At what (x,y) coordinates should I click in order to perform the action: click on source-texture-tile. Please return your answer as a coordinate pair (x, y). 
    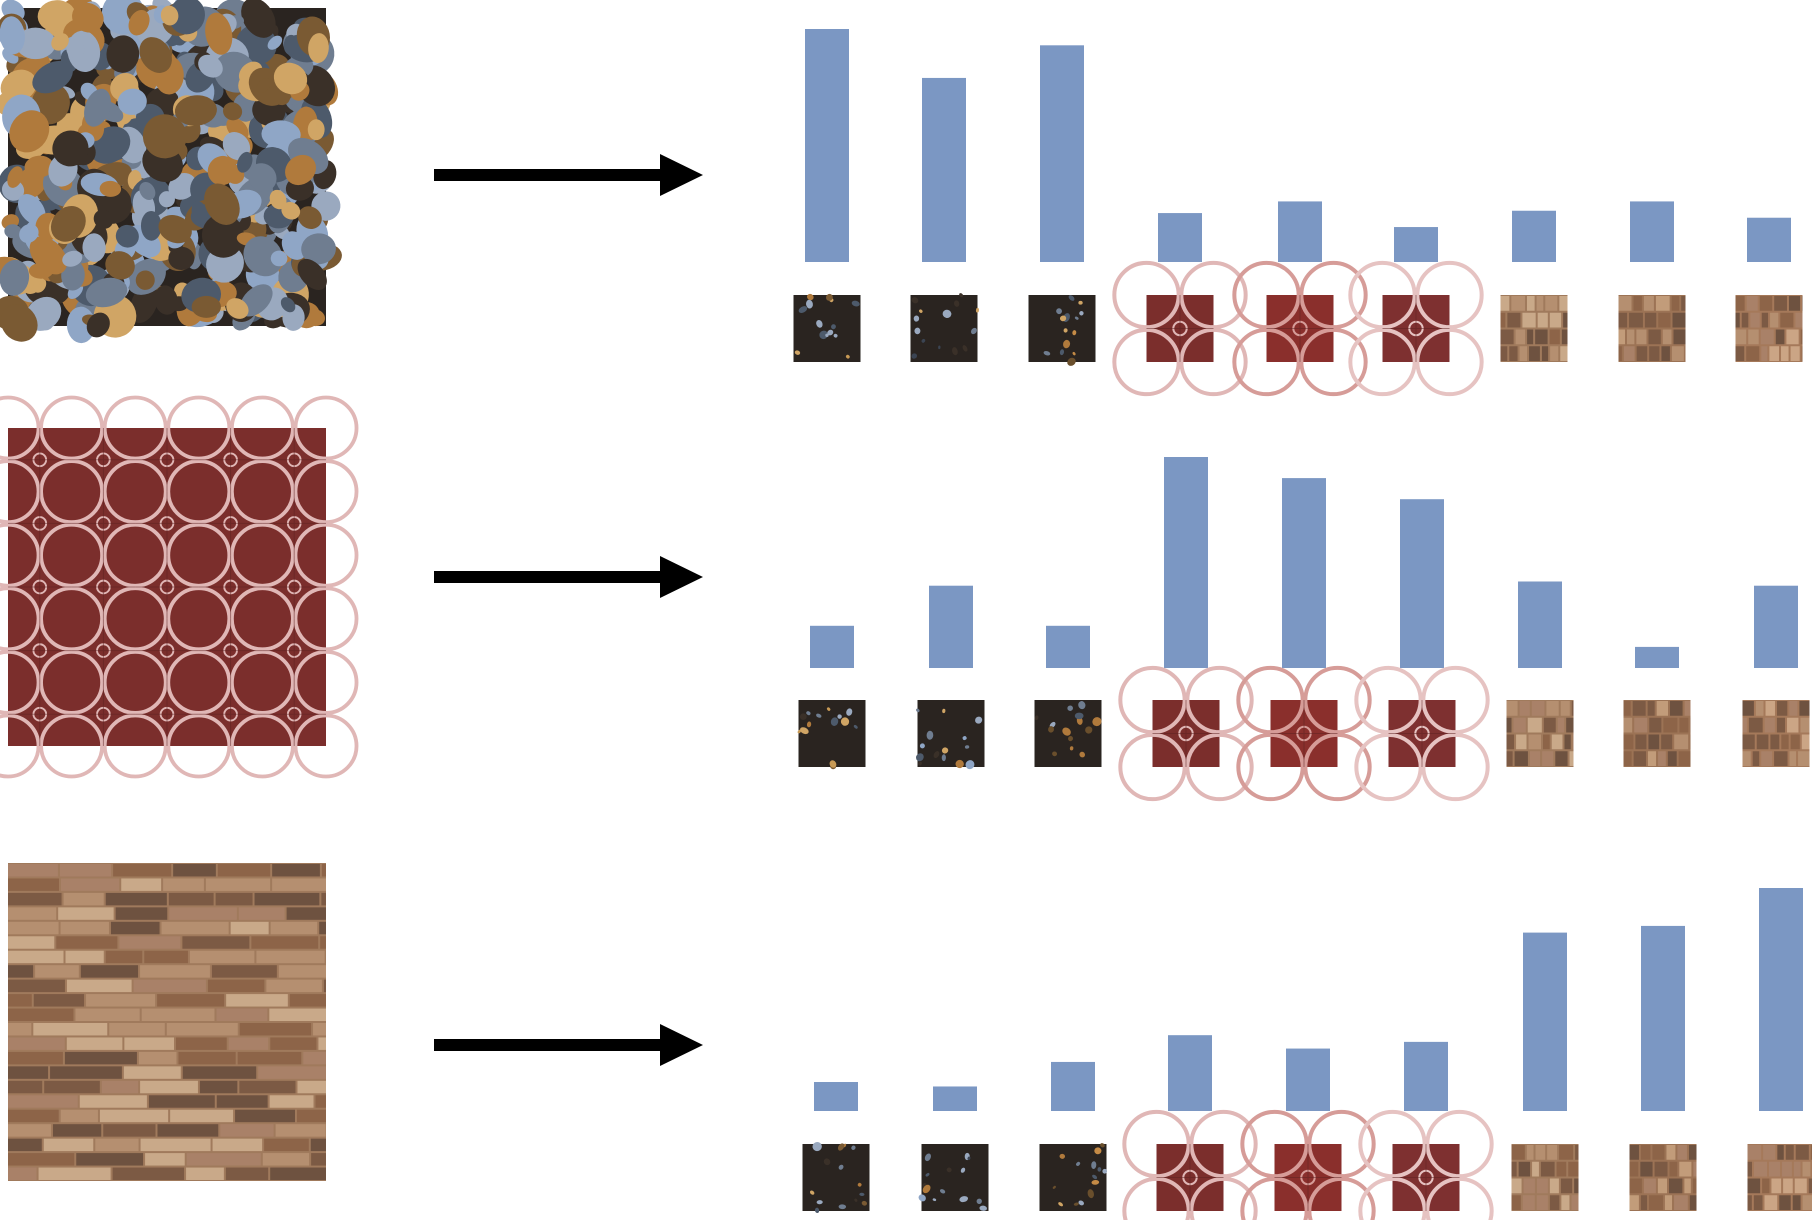
    Looking at the image, I should click on (179, 587).